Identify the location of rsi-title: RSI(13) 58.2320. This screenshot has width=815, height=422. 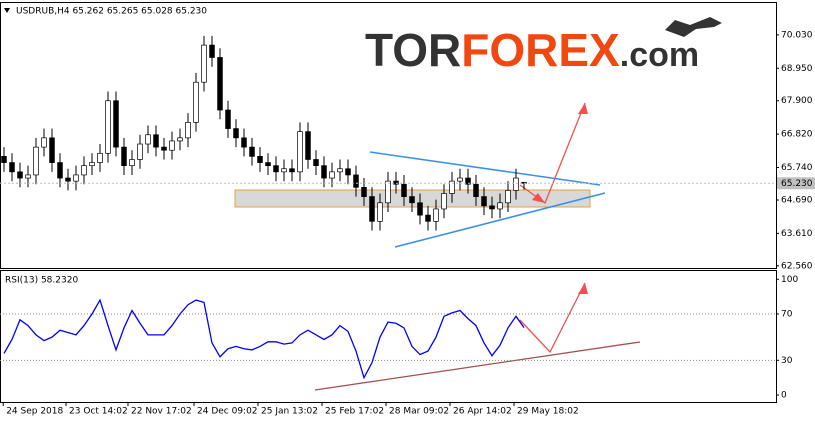
(41, 281).